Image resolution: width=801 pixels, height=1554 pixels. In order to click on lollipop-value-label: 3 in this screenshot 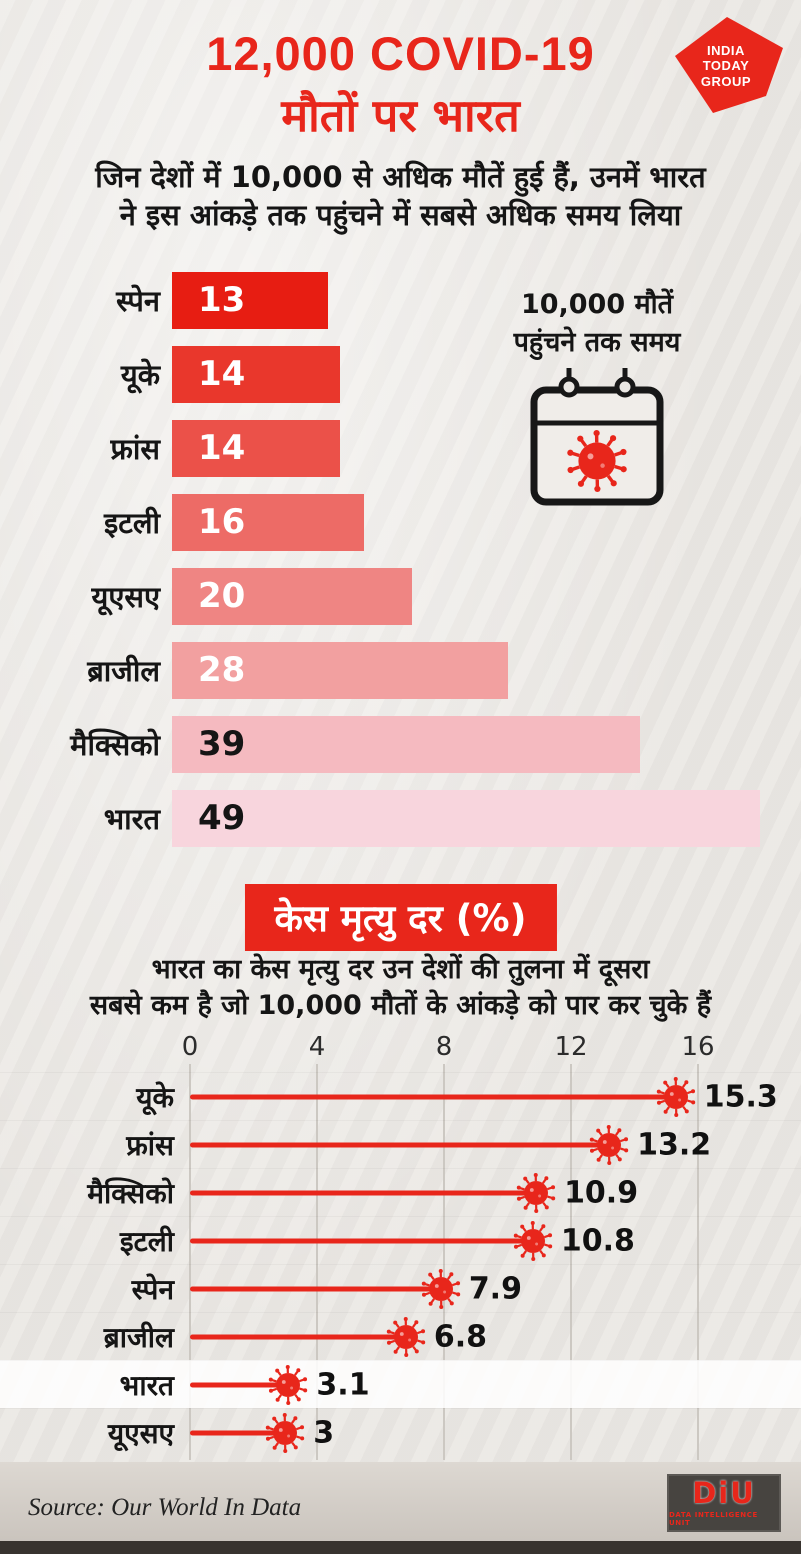, I will do `click(324, 1432)`.